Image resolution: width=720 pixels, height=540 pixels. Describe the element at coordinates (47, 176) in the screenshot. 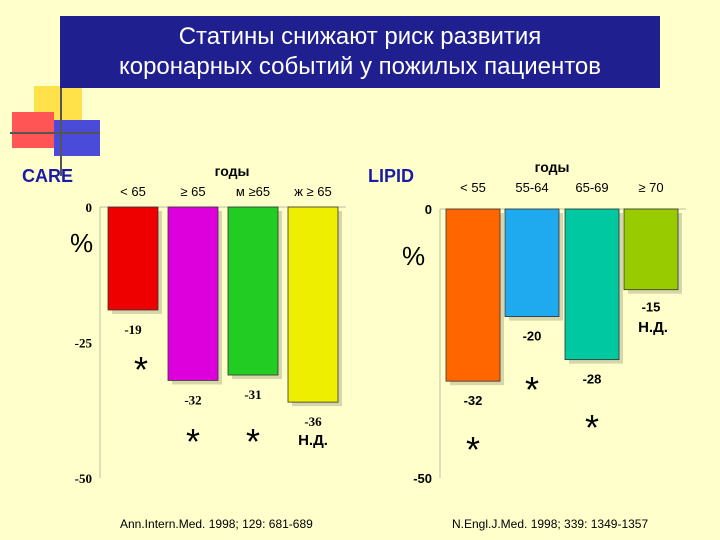

I see `care-study-label: CARE` at that location.